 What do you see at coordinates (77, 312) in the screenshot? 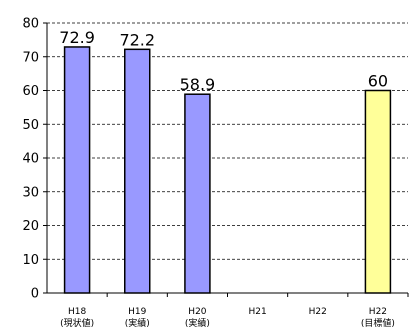
I see `x-tick-label-0: H18` at bounding box center [77, 312].